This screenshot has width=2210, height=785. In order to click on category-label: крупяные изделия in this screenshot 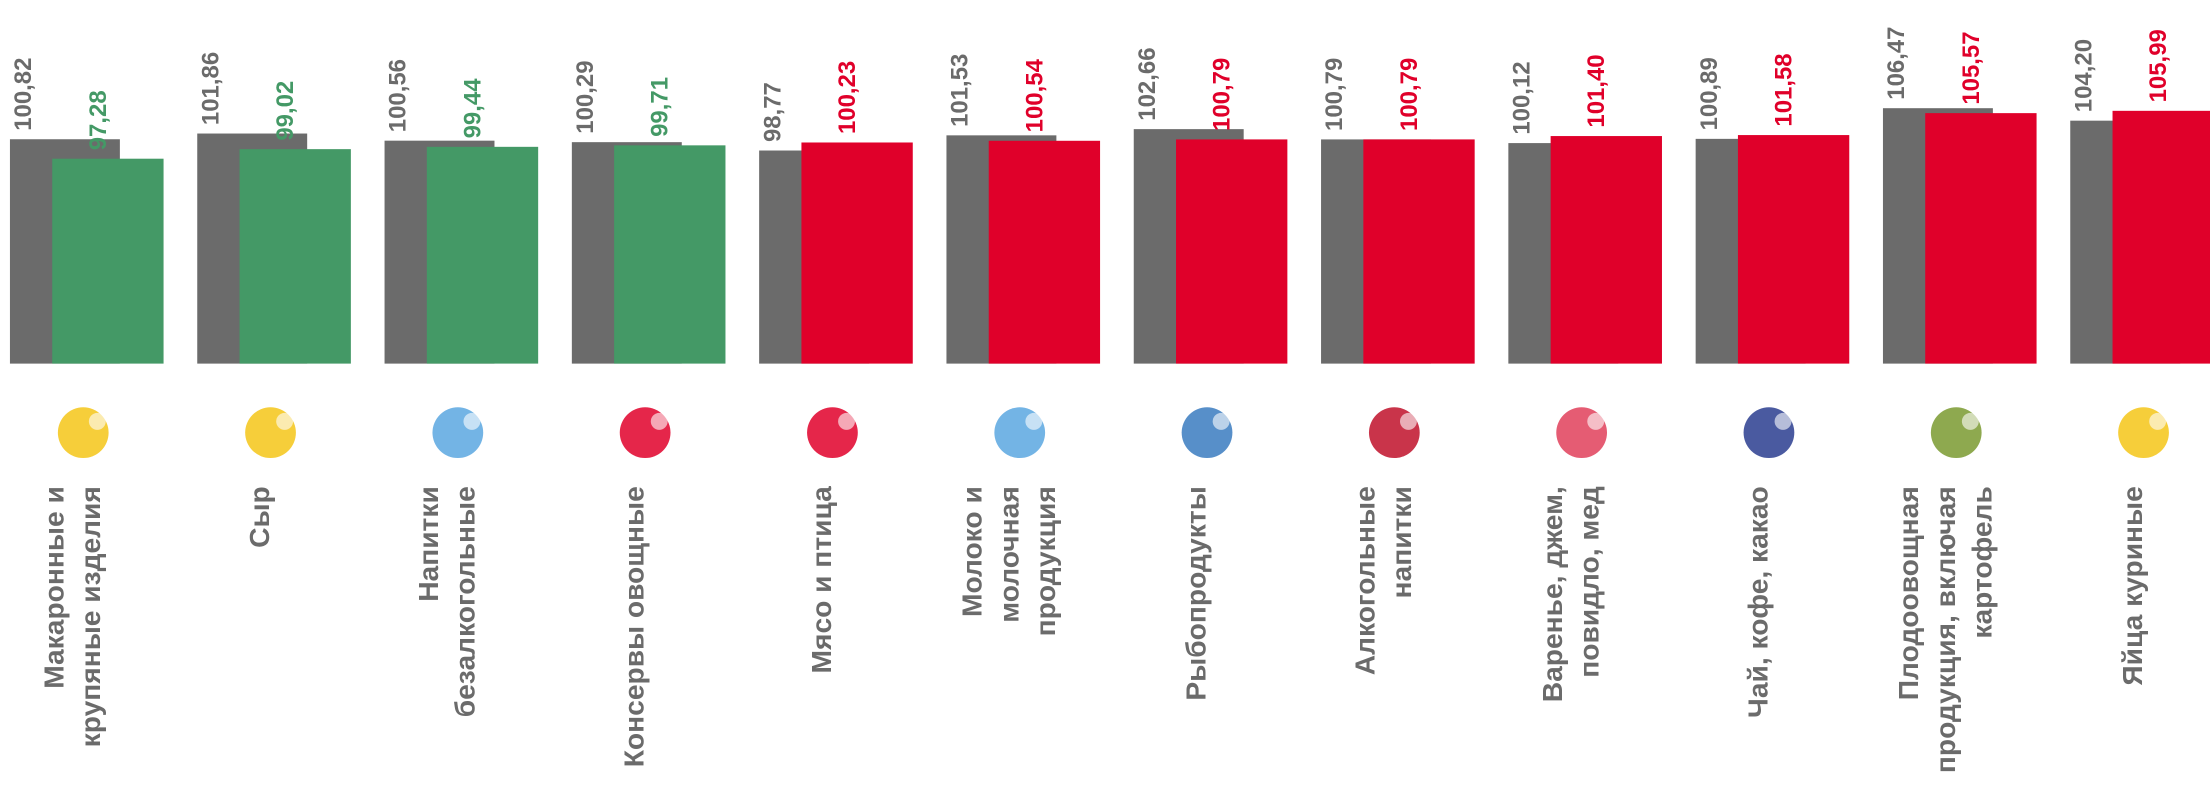, I will do `click(90, 616)`.